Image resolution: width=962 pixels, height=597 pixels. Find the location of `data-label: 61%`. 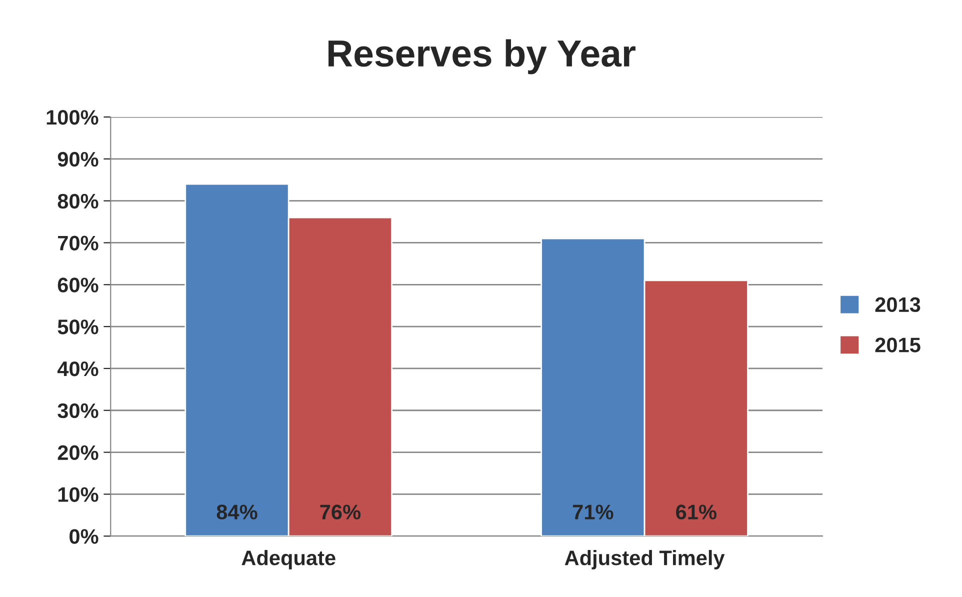

data-label: 61% is located at coordinates (696, 512).